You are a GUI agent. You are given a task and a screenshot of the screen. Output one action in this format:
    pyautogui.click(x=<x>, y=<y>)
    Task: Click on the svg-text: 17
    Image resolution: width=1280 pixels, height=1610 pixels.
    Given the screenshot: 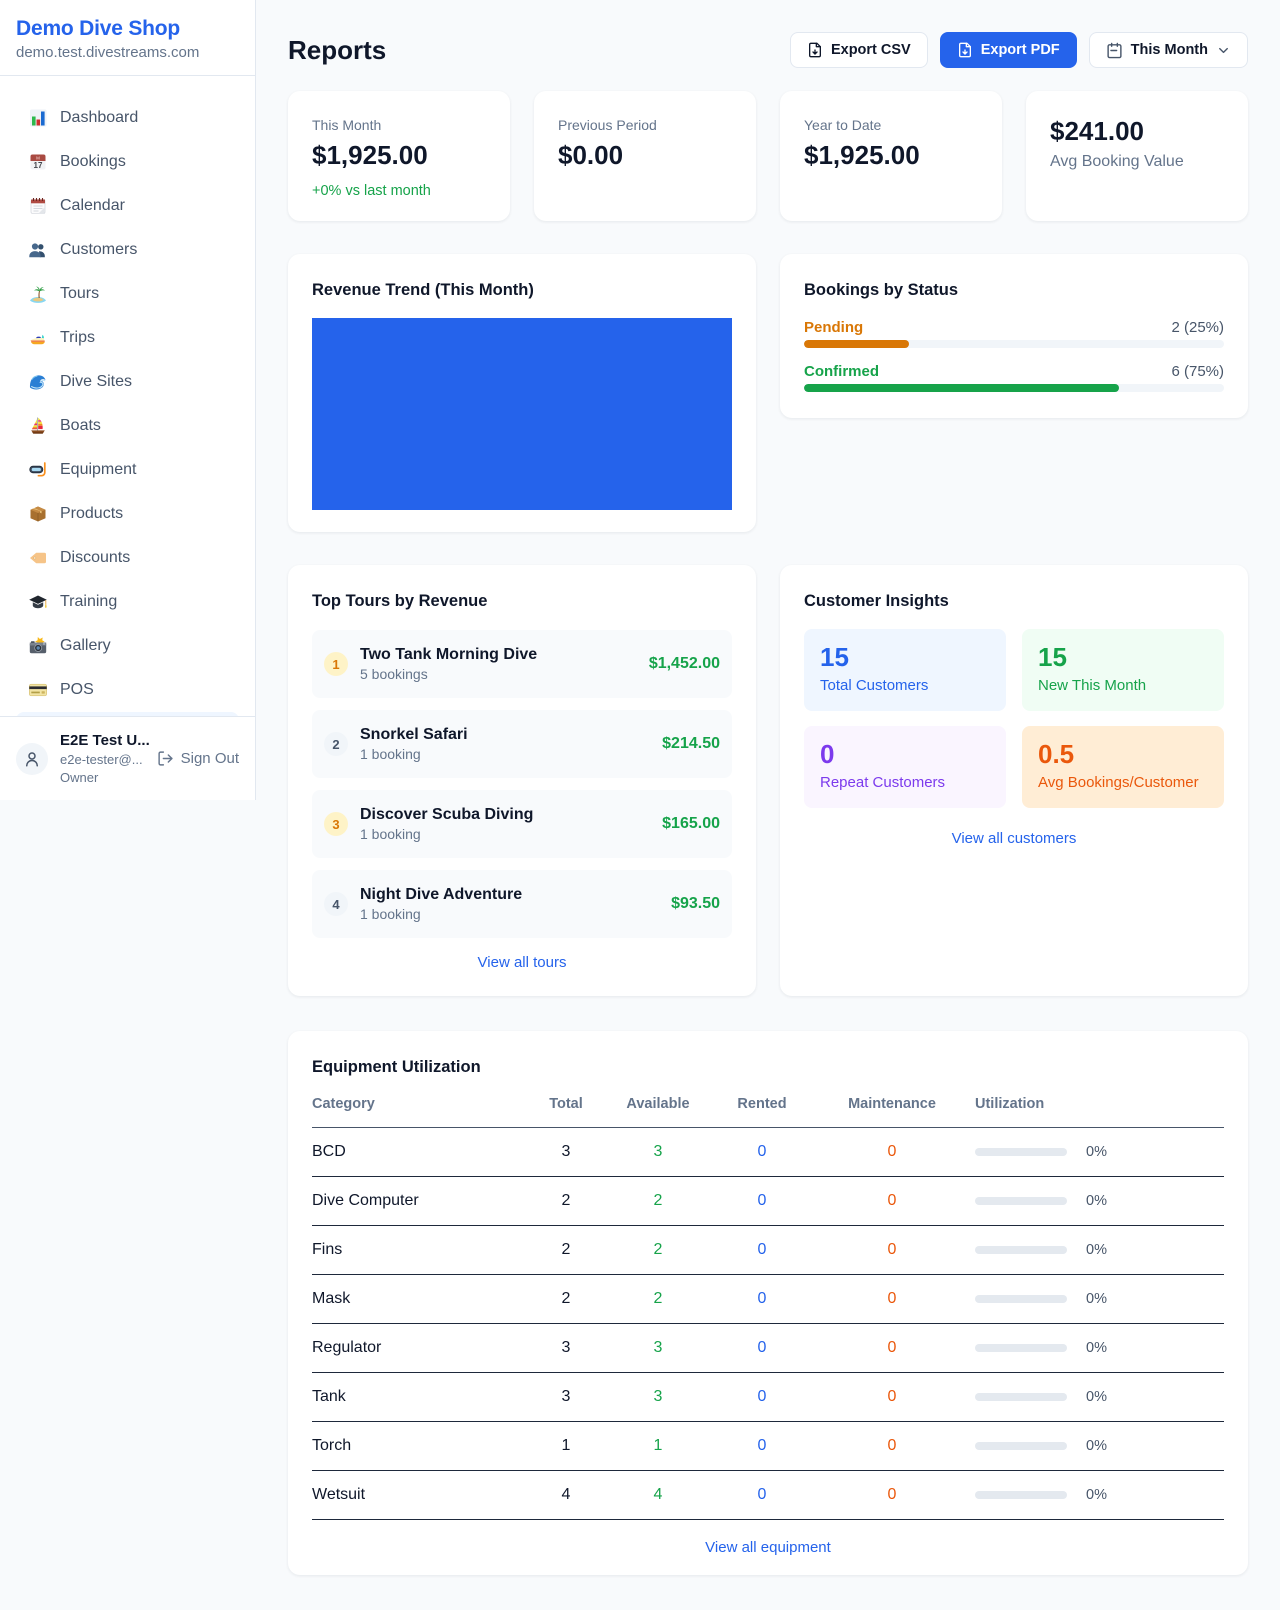 What is the action you would take?
    pyautogui.click(x=38, y=165)
    